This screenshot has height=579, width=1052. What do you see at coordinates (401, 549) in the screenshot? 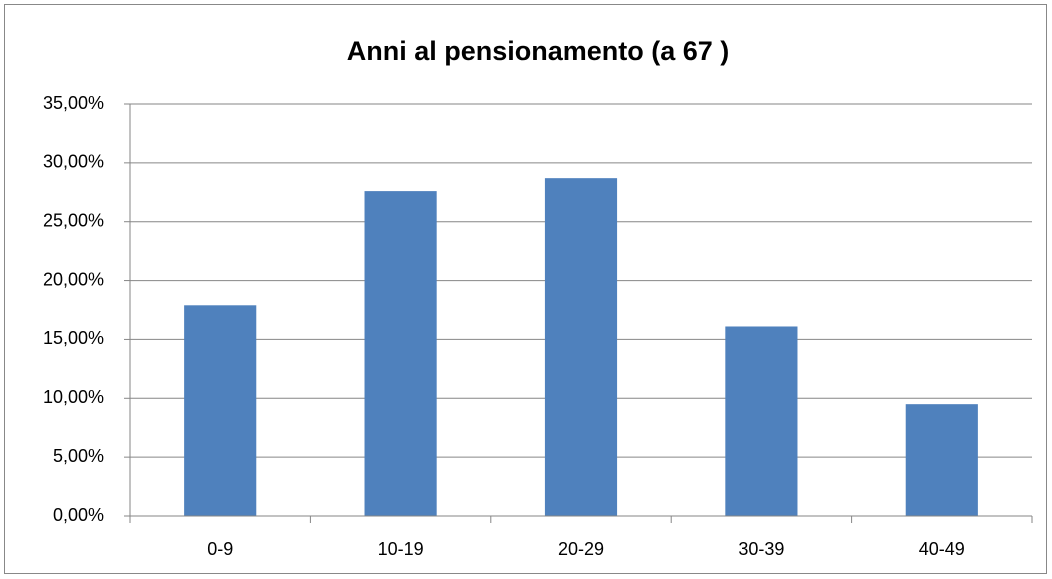
I see `x-tick-label: 10-19` at bounding box center [401, 549].